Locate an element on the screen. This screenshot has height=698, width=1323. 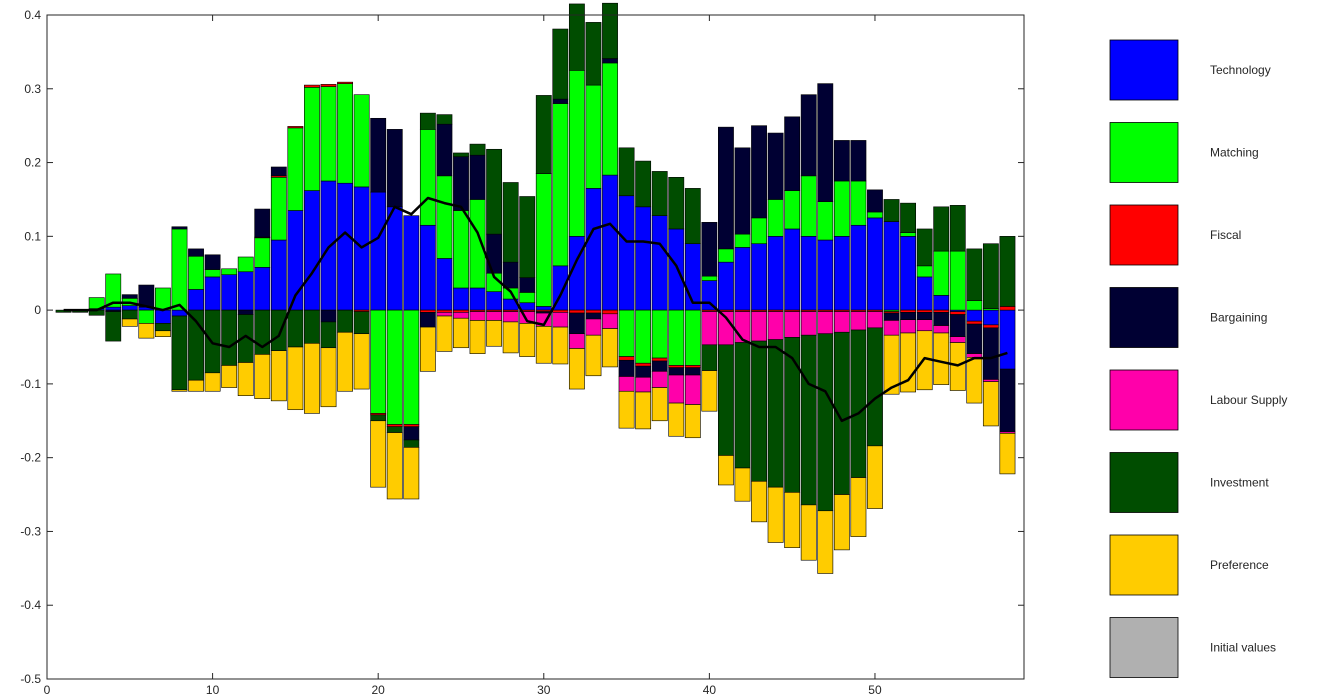
legend-swatch-investment is located at coordinates (1144, 482).